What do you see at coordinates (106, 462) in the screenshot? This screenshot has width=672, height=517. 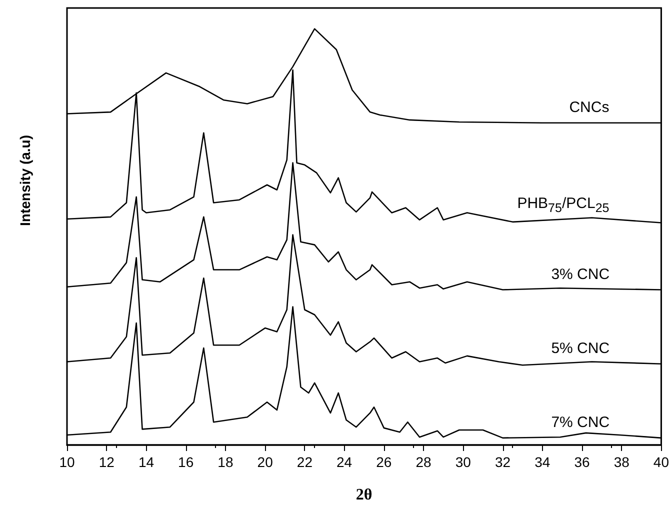 I see `x-tick-label: 12` at bounding box center [106, 462].